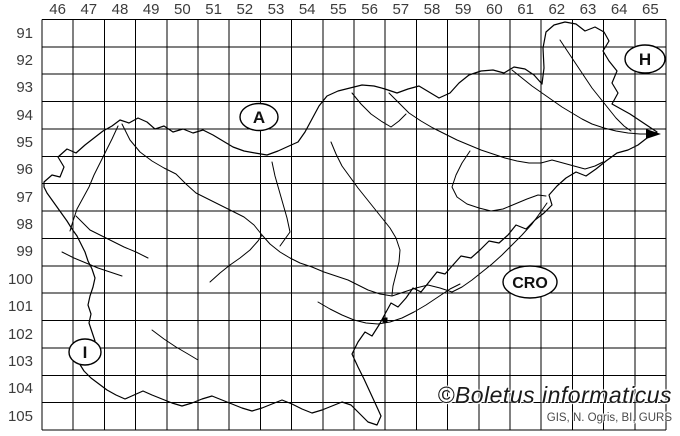 The image size is (680, 436). Describe the element at coordinates (432, 9) in the screenshot. I see `grid-col-label-58: 58` at that location.